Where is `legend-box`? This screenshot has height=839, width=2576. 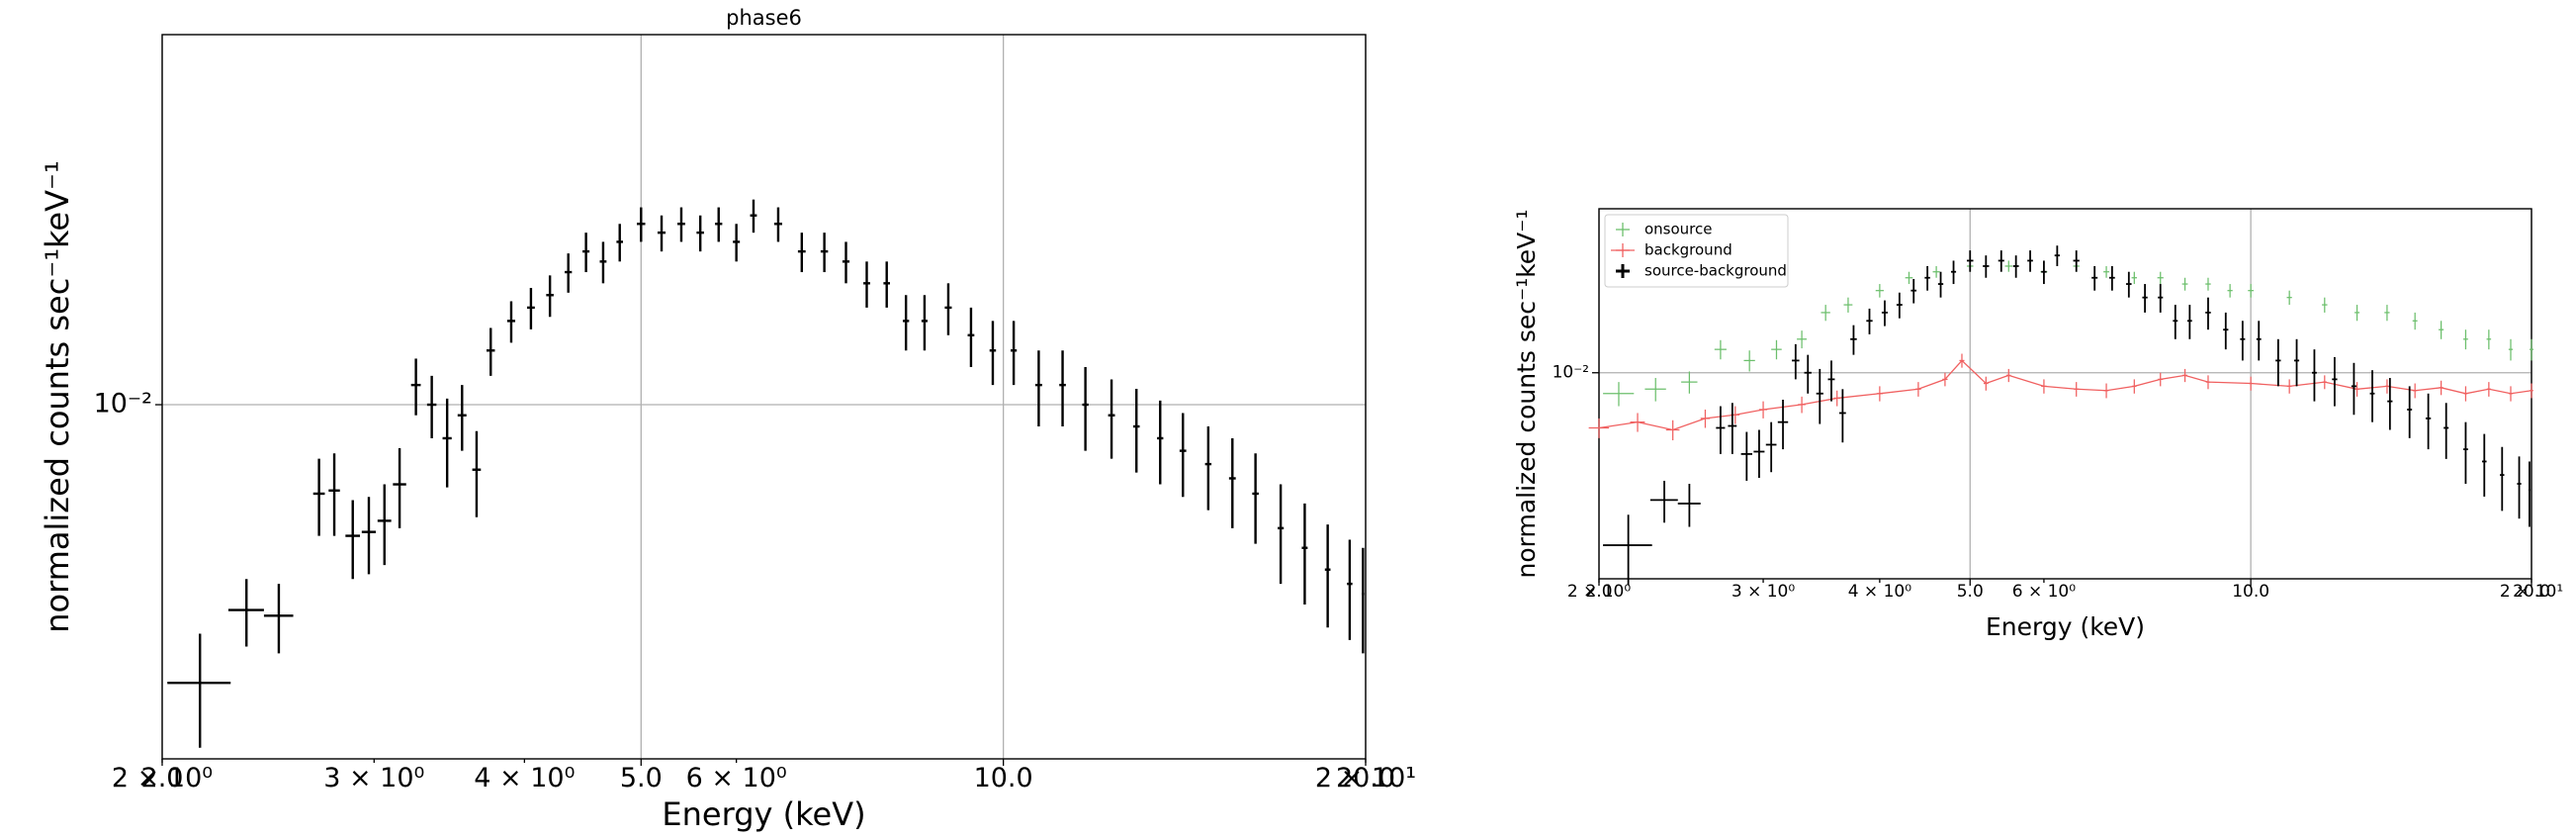
legend-box is located at coordinates (1696, 251).